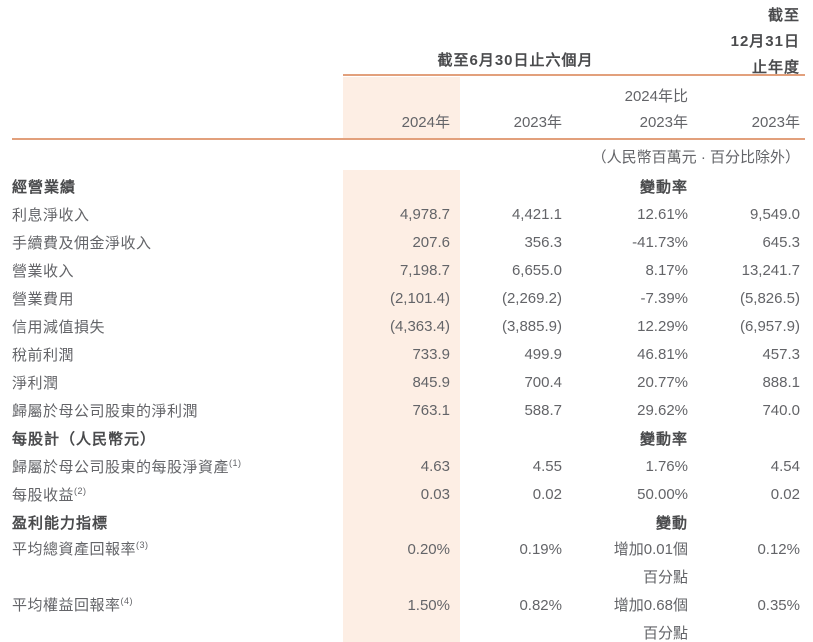 This screenshot has width=813, height=642. What do you see at coordinates (408, 139) in the screenshot?
I see `column-header-rule` at bounding box center [408, 139].